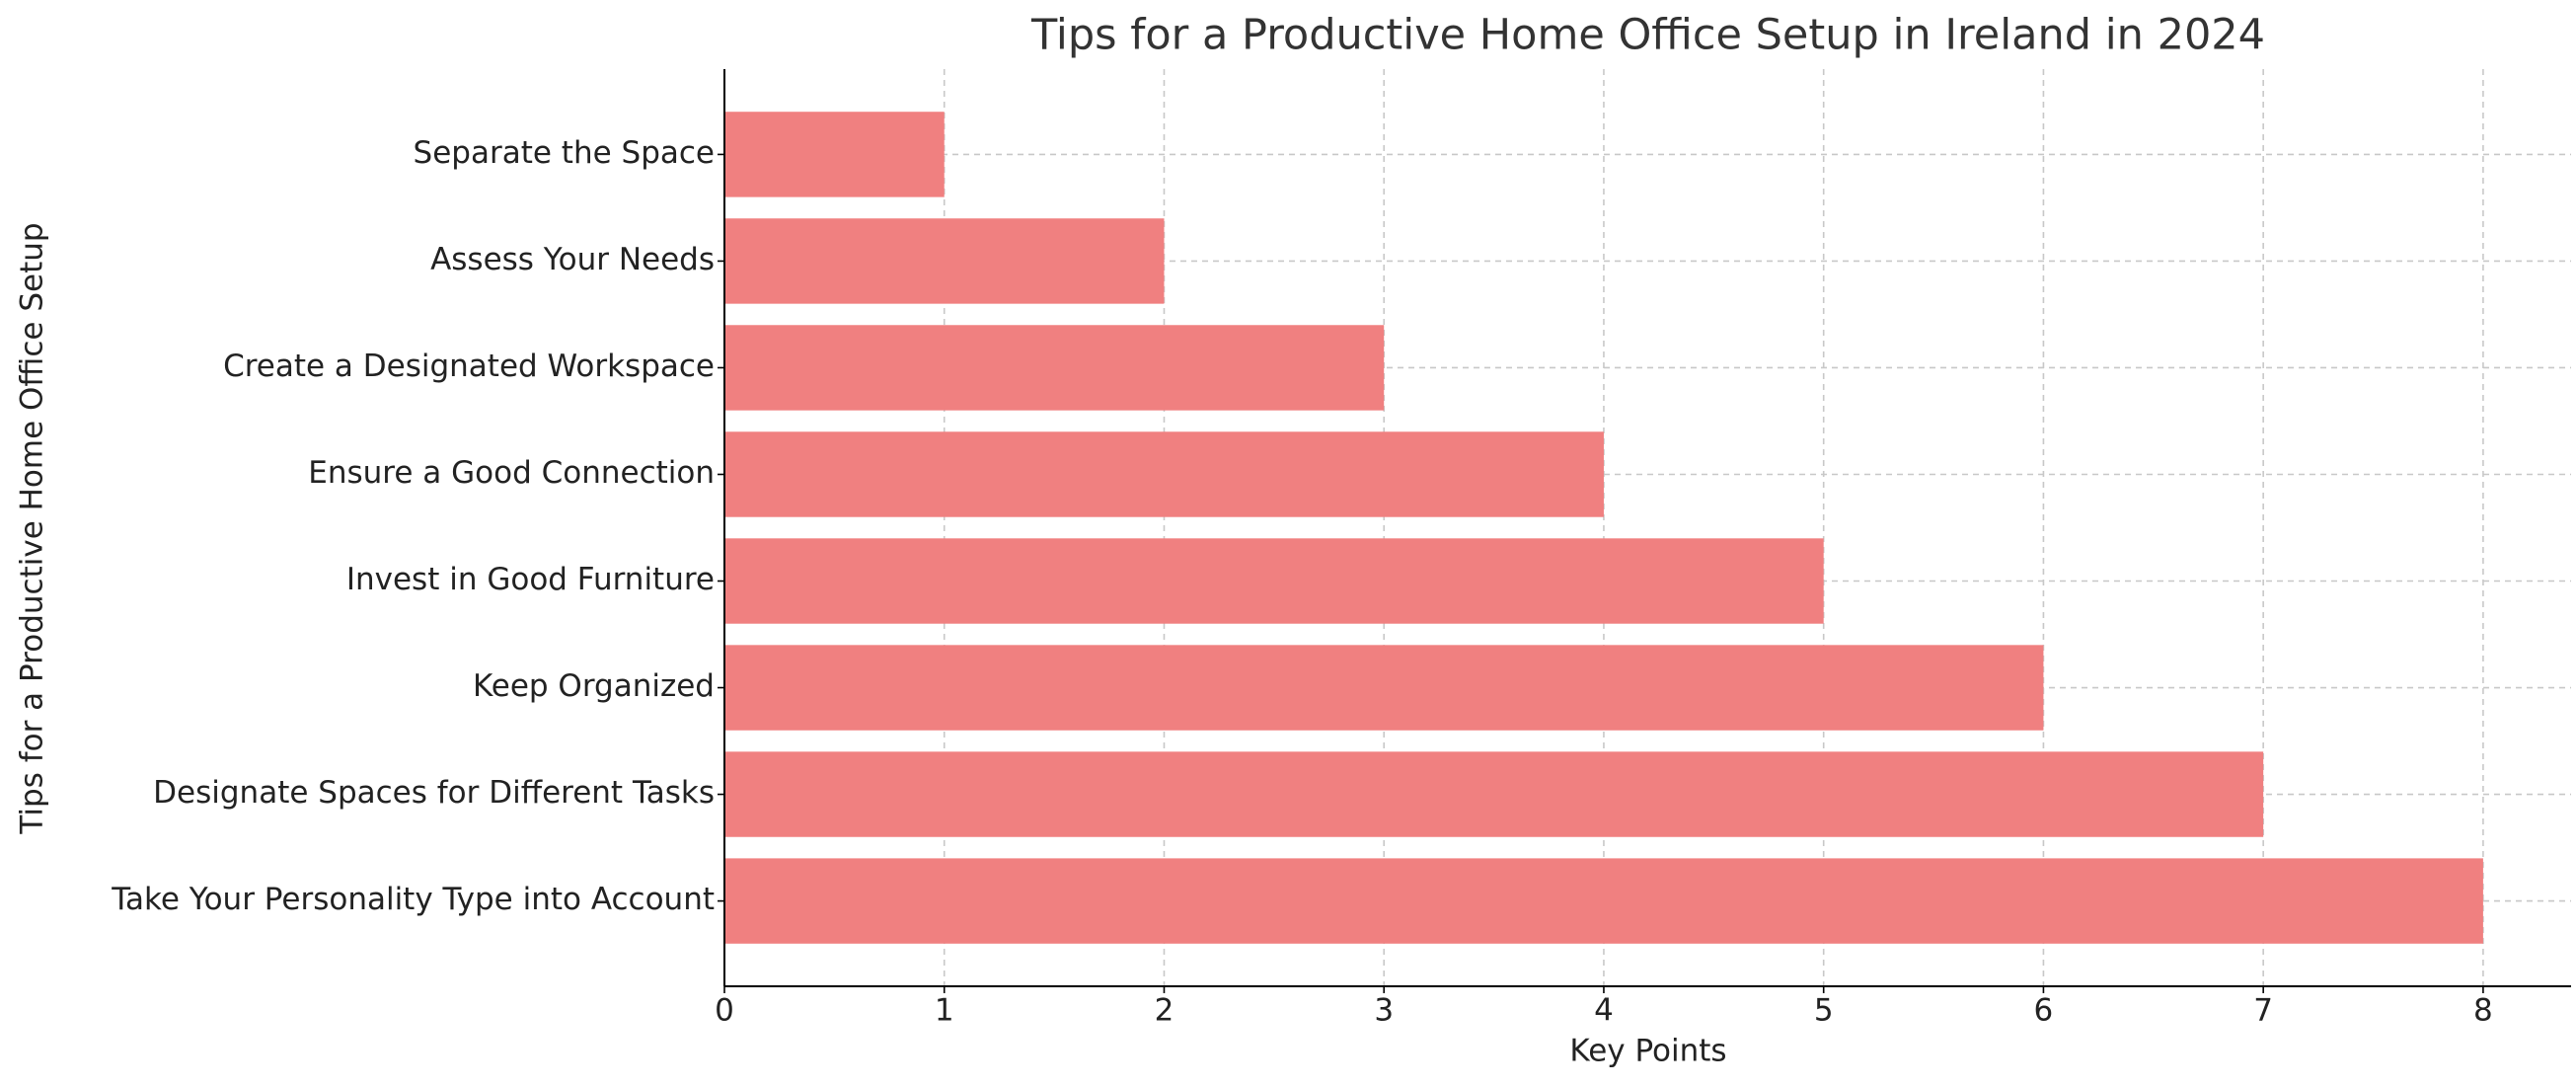 This screenshot has width=2576, height=1087. I want to click on y-axis-label: Tips for a Productive Home Office Setup, so click(32, 528).